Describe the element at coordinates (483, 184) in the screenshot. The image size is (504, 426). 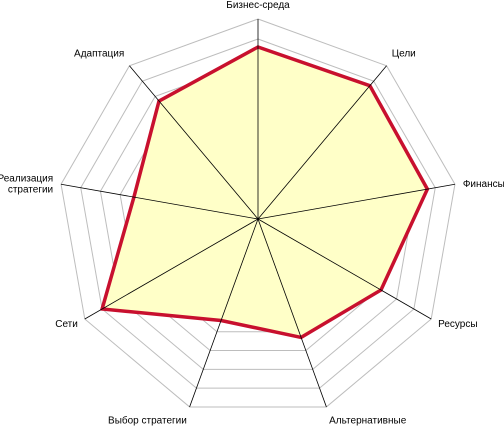
I see `axis-label-2: Финансы` at that location.